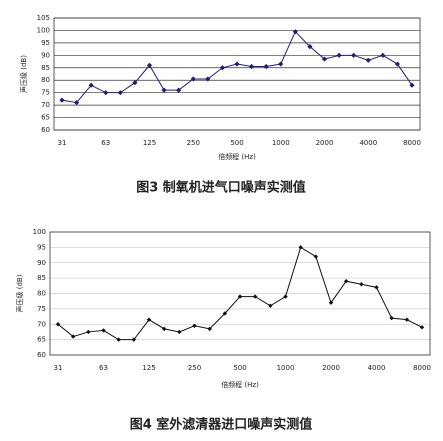 This screenshot has width=443, height=441. I want to click on y-tick-label: 105, so click(43, 18).